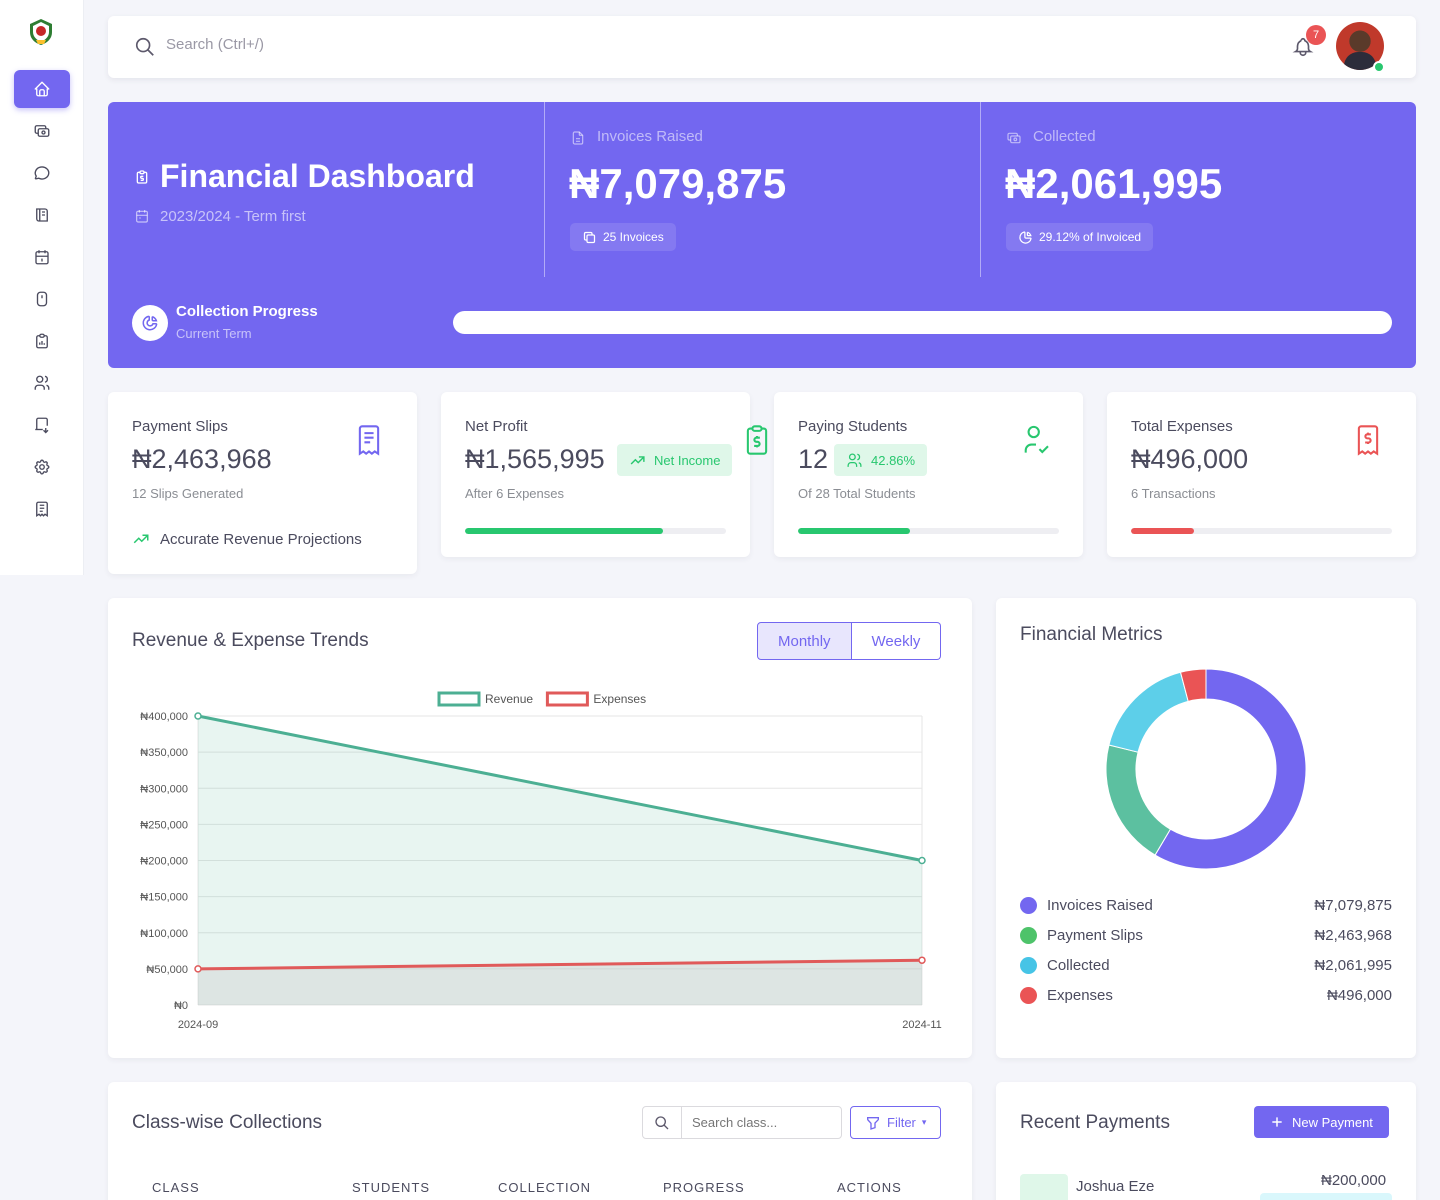 The width and height of the screenshot is (1440, 1200). Describe the element at coordinates (1326, 1196) in the screenshot. I see `payment-status-badge` at that location.